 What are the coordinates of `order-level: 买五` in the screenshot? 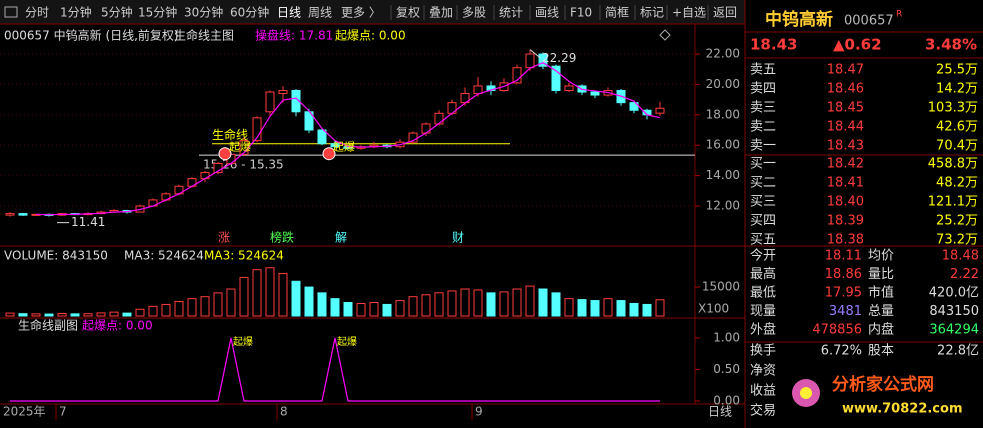 It's located at (763, 240).